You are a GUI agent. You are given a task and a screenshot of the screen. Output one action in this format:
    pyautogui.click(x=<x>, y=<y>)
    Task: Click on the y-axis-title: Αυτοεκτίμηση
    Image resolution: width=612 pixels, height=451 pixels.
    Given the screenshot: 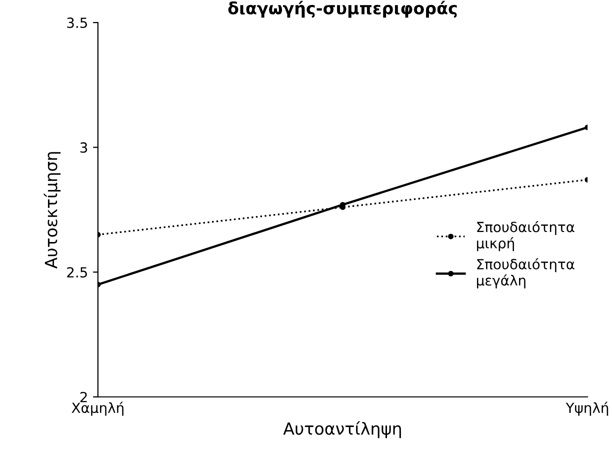 What is the action you would take?
    pyautogui.click(x=52, y=210)
    